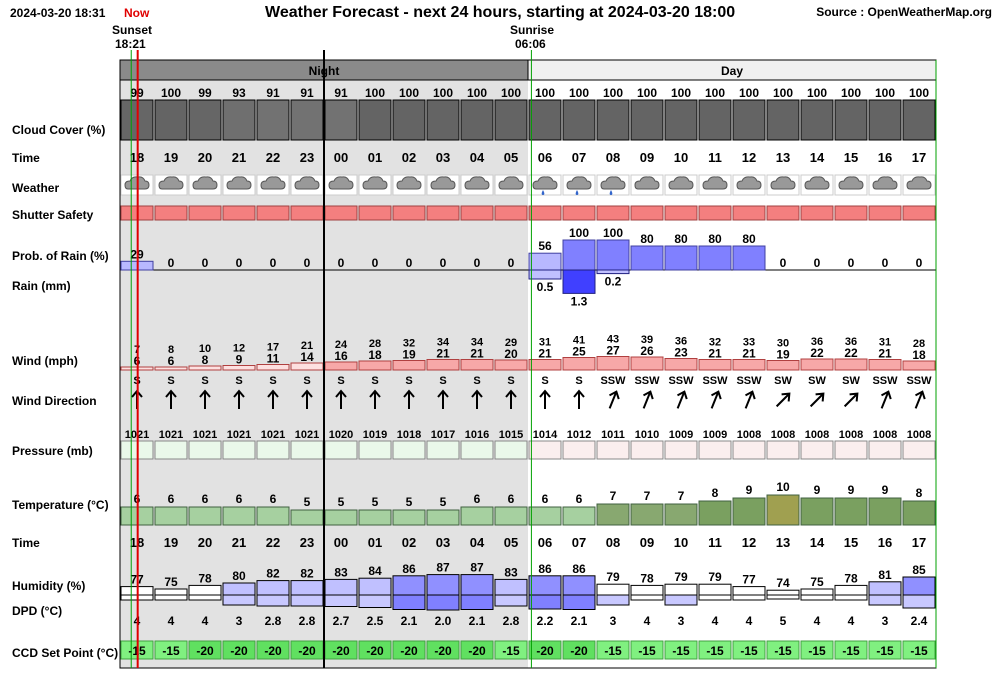 The height and width of the screenshot is (680, 1000). I want to click on cloud-rain-icon, so click(579, 185).